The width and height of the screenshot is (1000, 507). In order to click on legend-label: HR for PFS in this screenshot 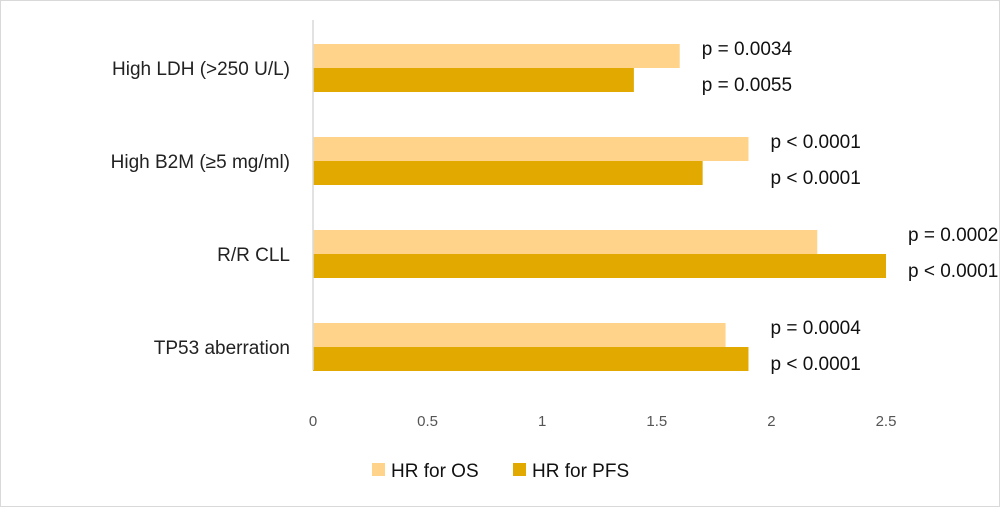, I will do `click(580, 471)`.